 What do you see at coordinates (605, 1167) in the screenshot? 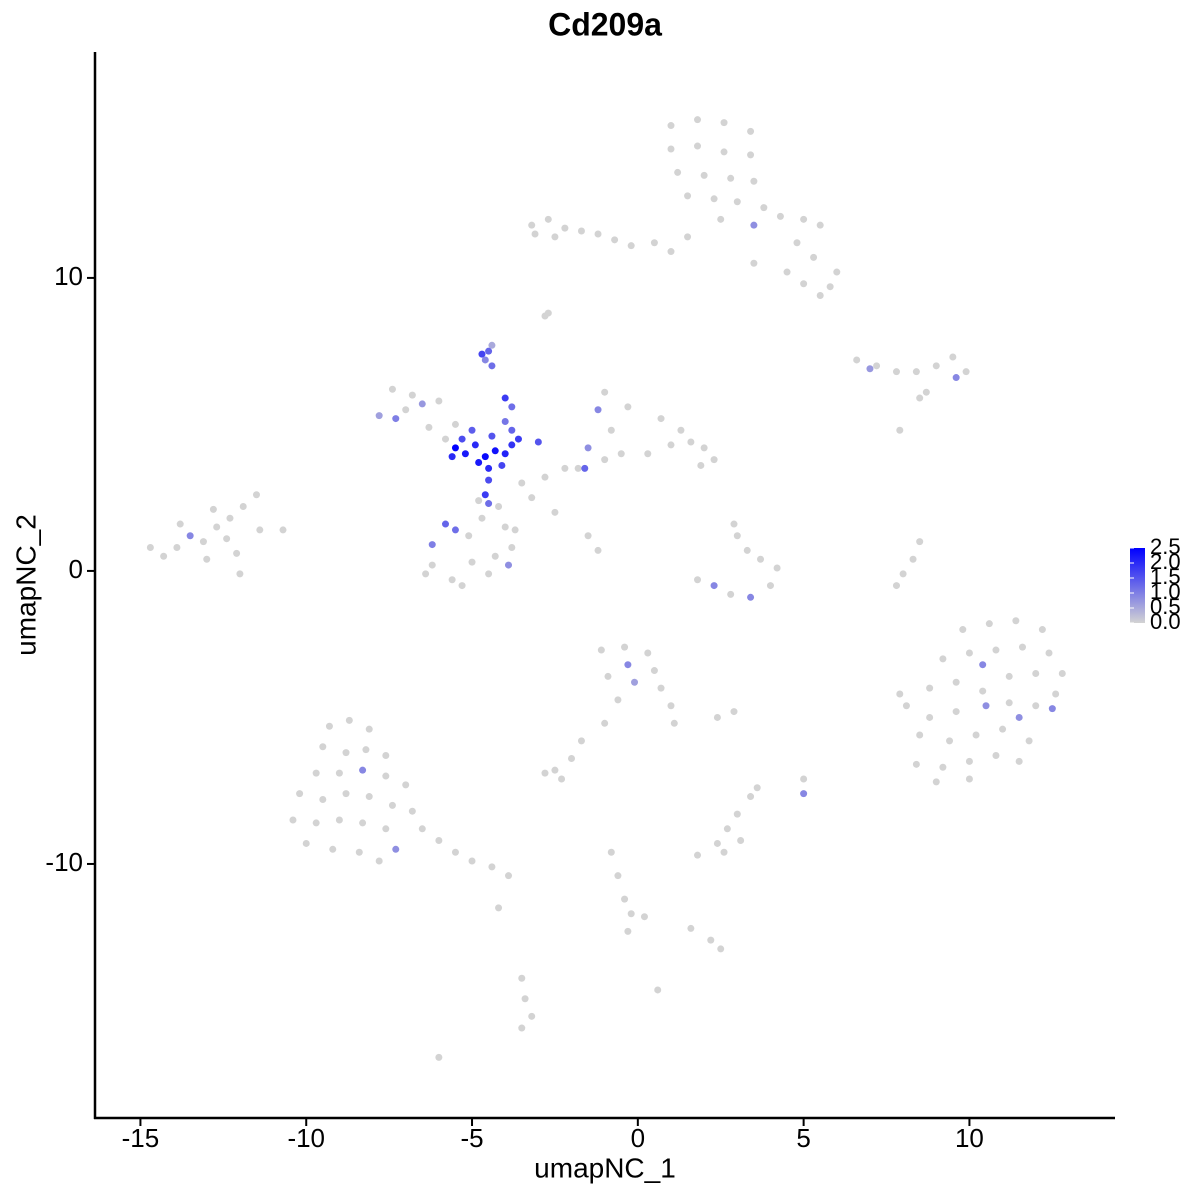
I see `x-axis-label: umapNC_1` at bounding box center [605, 1167].